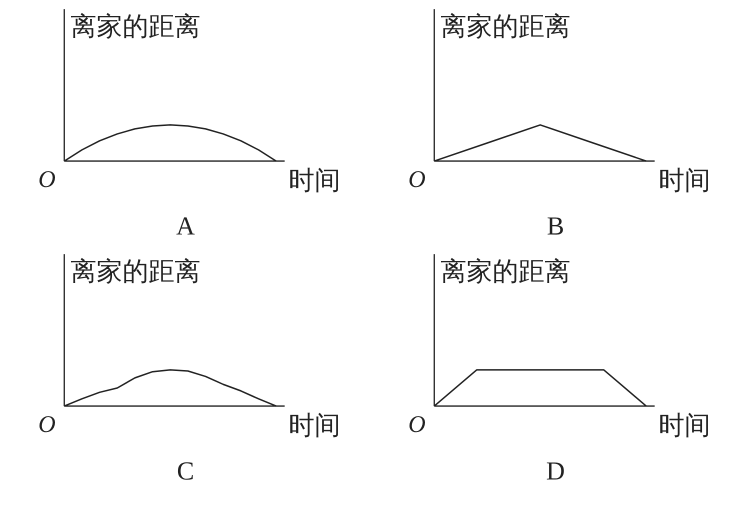  I want to click on text: C, so click(185, 471).